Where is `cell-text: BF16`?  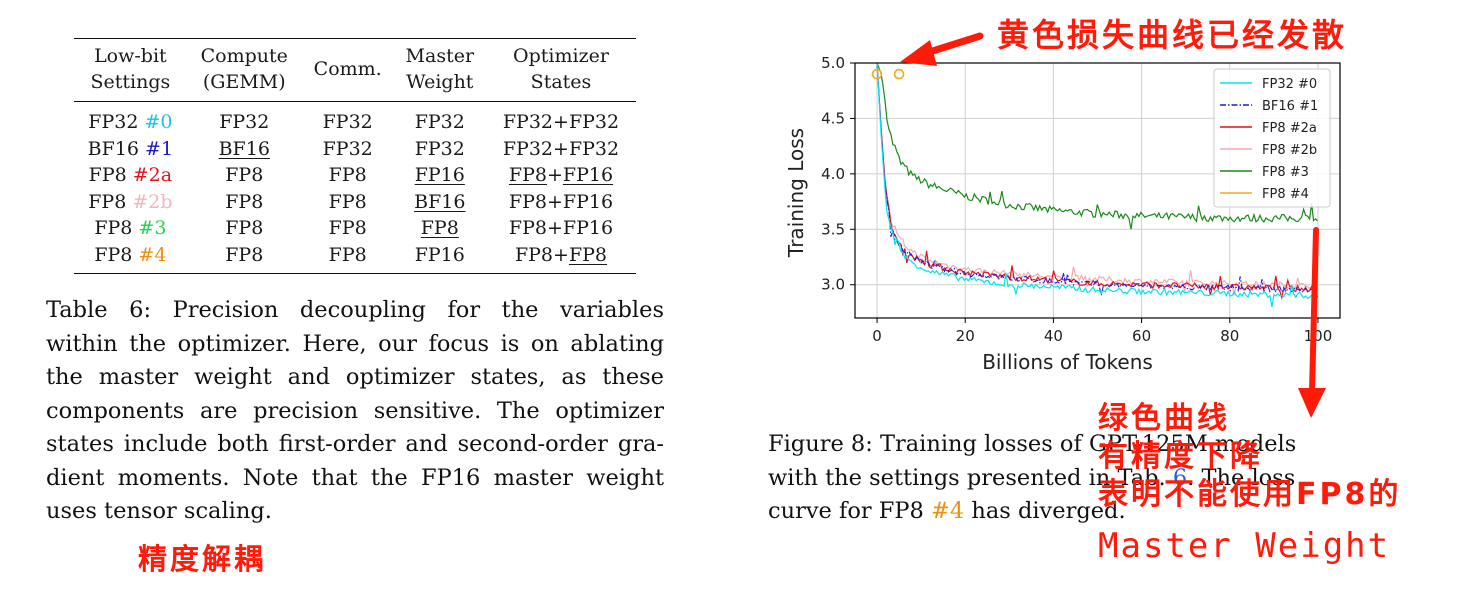 cell-text: BF16 is located at coordinates (440, 201).